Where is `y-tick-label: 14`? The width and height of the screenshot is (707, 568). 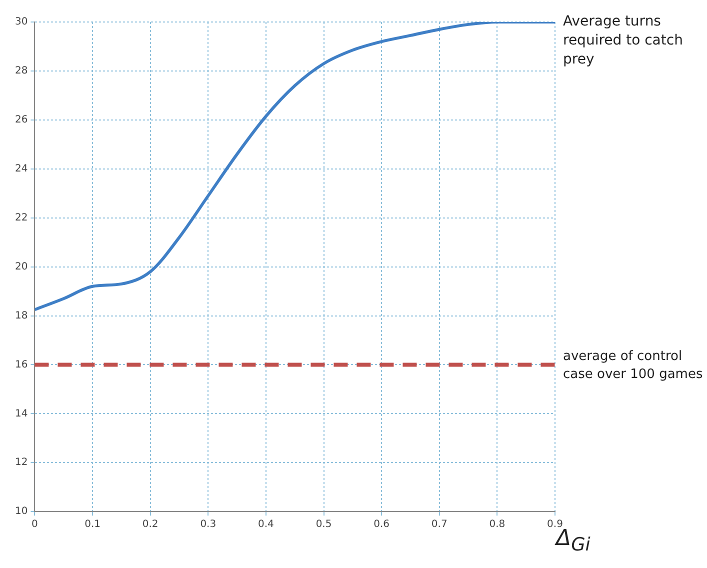
y-tick-label: 14 is located at coordinates (21, 414).